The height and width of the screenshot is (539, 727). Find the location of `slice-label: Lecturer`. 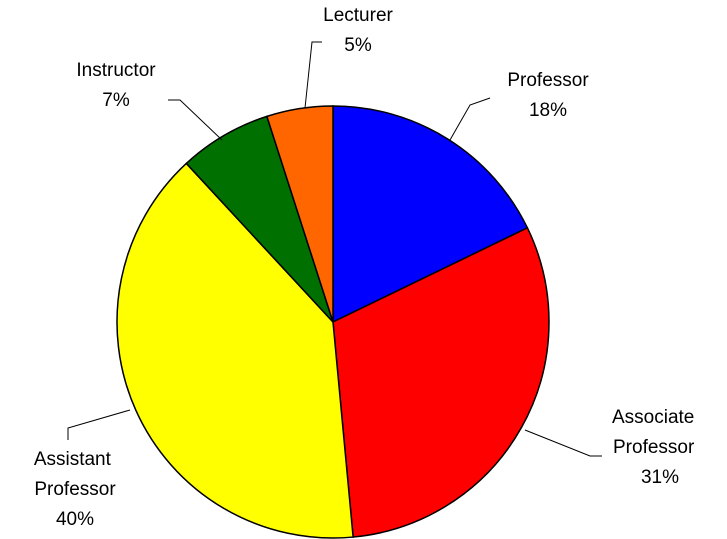

slice-label: Lecturer is located at coordinates (358, 15).